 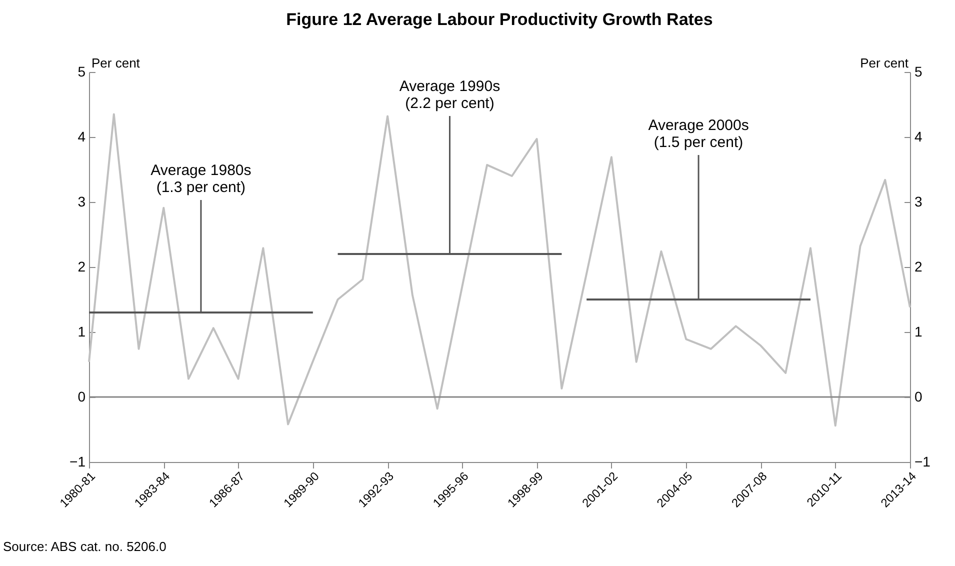 I want to click on y-tick-label: 2, so click(x=82, y=266).